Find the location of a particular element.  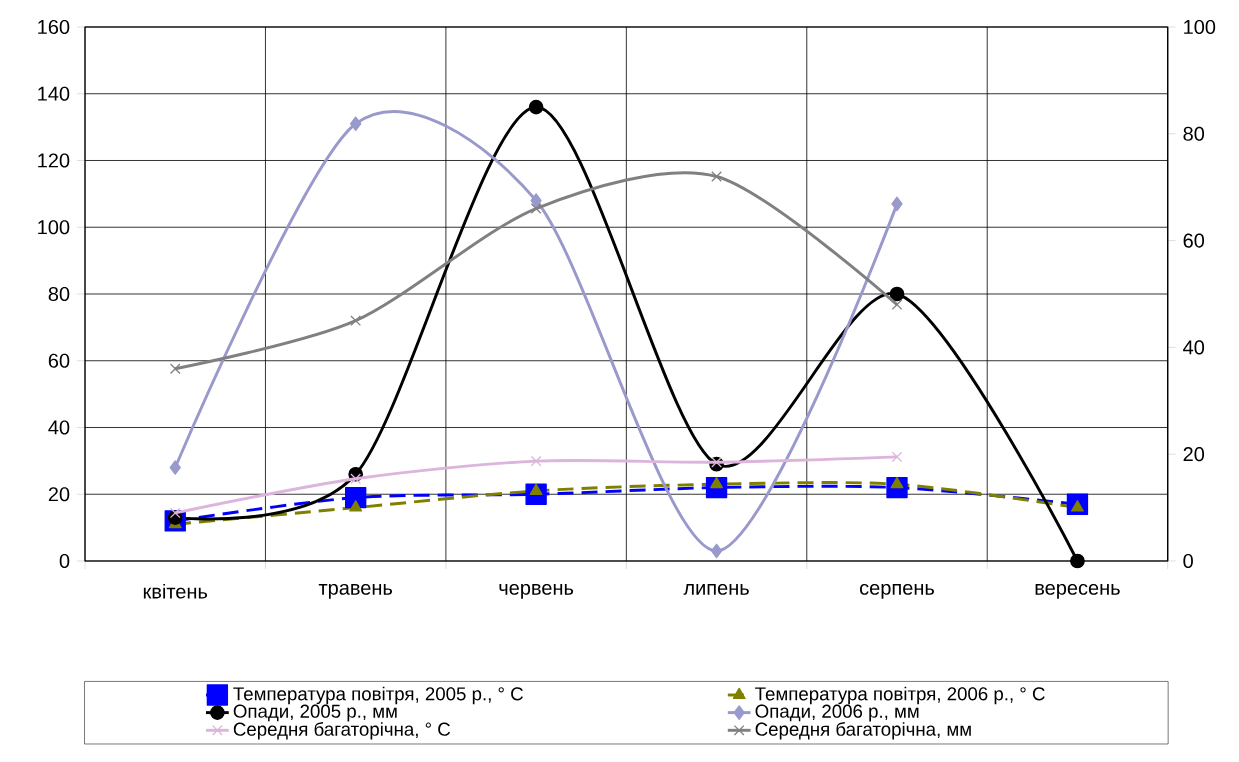

legend-label: Температура повітря, 2005 р., ° C is located at coordinates (378, 695).